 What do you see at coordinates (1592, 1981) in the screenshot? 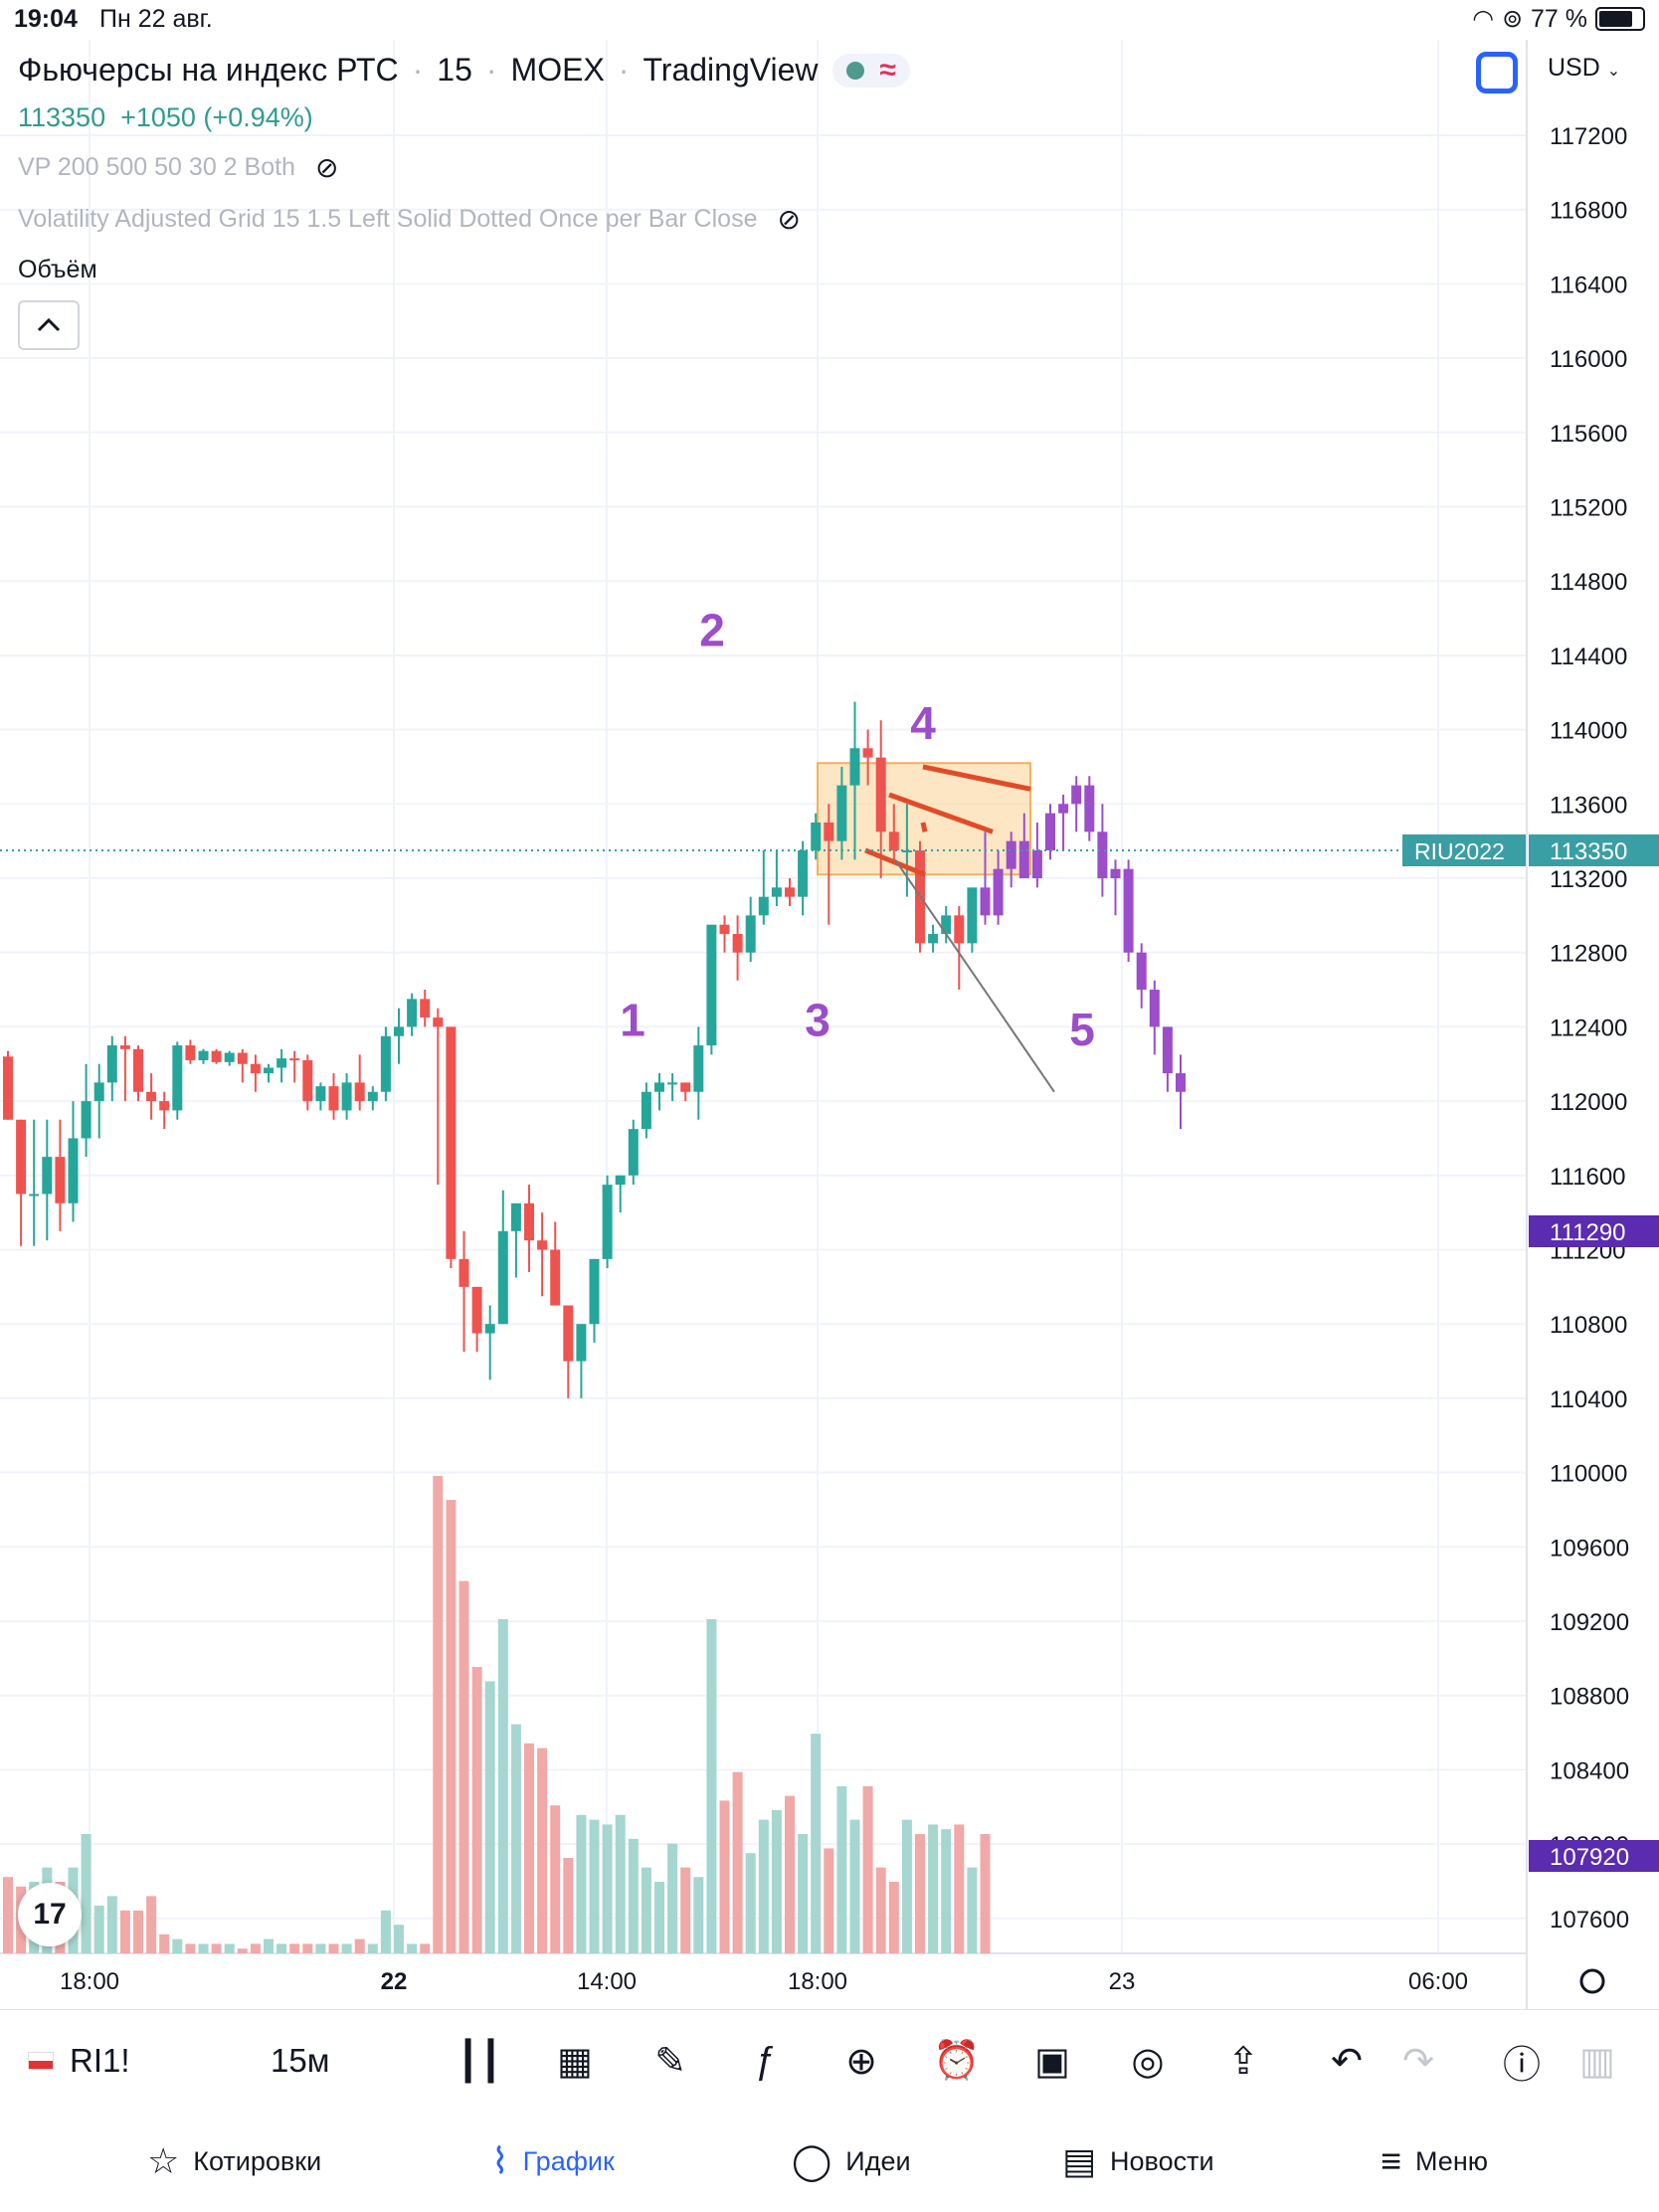
I see `settings-gear-icon` at bounding box center [1592, 1981].